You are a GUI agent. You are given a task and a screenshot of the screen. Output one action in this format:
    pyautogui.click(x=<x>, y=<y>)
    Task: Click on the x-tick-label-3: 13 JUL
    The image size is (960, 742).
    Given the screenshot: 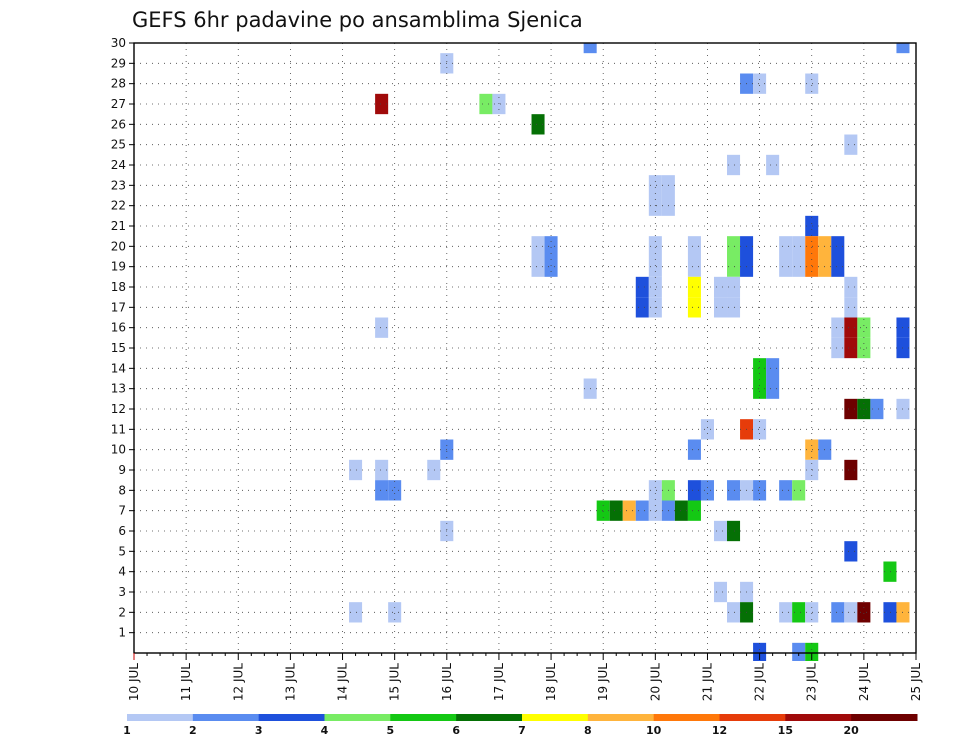 What is the action you would take?
    pyautogui.click(x=290, y=682)
    